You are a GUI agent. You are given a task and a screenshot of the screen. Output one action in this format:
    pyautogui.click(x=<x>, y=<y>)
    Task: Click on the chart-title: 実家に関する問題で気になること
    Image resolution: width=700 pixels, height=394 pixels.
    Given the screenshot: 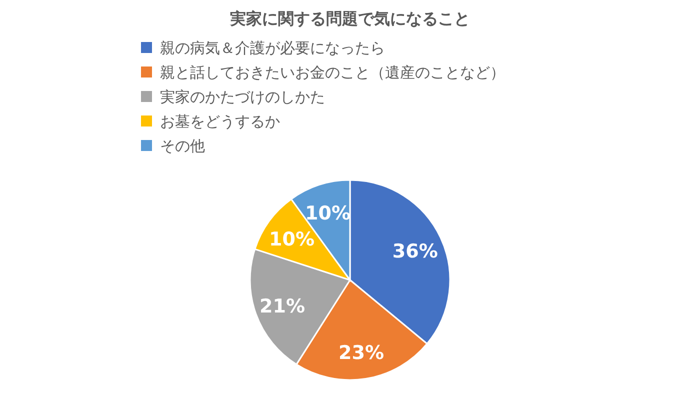 What is the action you would take?
    pyautogui.click(x=349, y=18)
    